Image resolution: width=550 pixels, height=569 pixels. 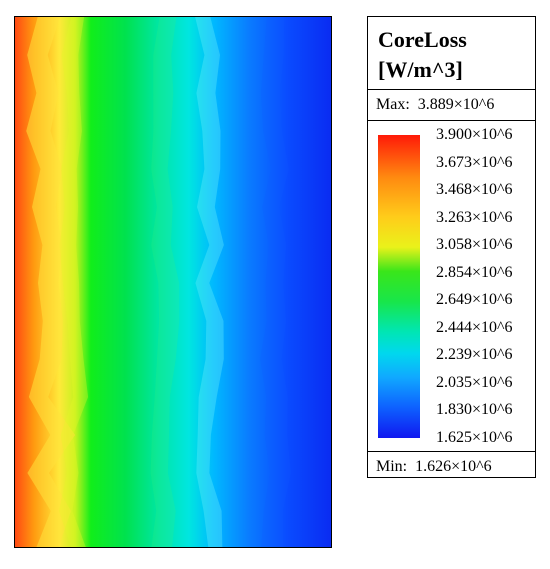 What do you see at coordinates (474, 355) in the screenshot?
I see `colorbar-tick-label: 2.239×10^6` at bounding box center [474, 355].